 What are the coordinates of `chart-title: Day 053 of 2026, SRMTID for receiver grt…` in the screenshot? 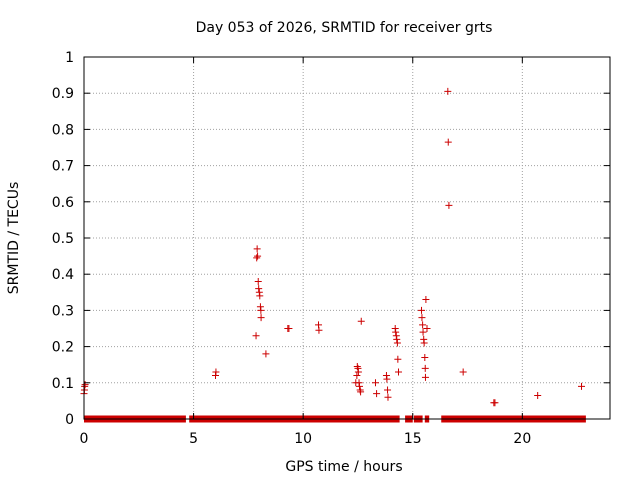 It's located at (344, 28).